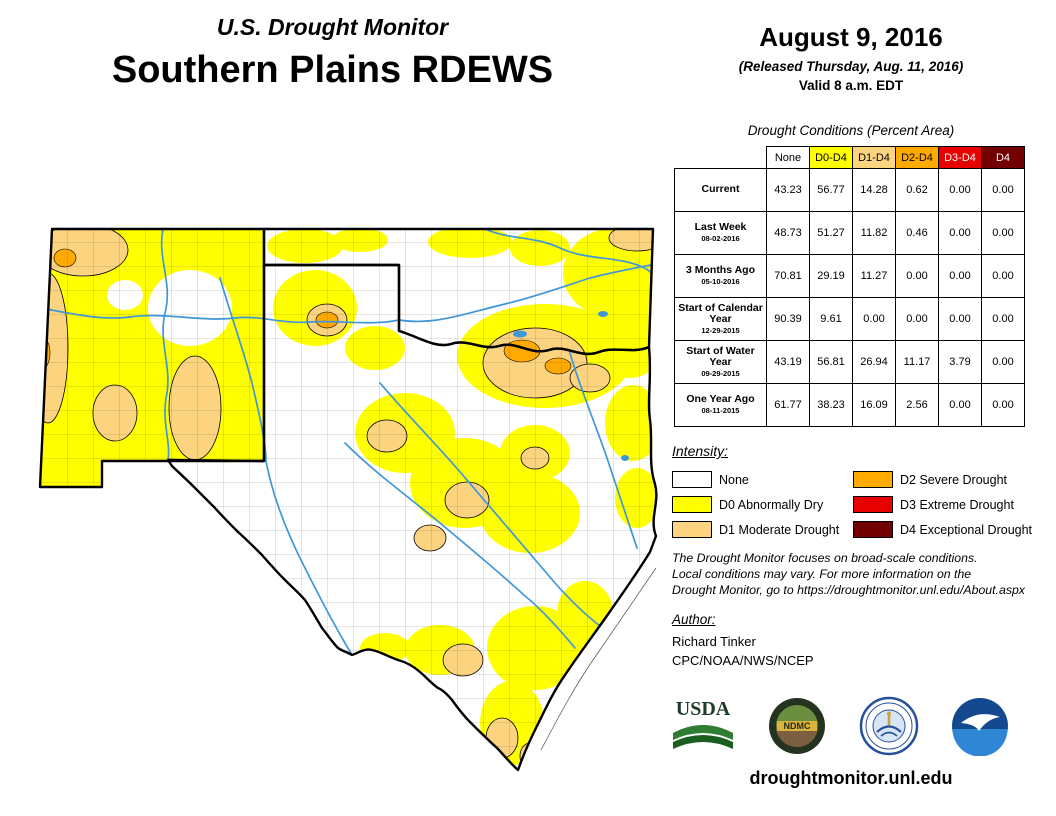 Image resolution: width=1056 pixels, height=816 pixels. Describe the element at coordinates (788, 190) in the screenshot. I see `value-cell: 43.23` at that location.